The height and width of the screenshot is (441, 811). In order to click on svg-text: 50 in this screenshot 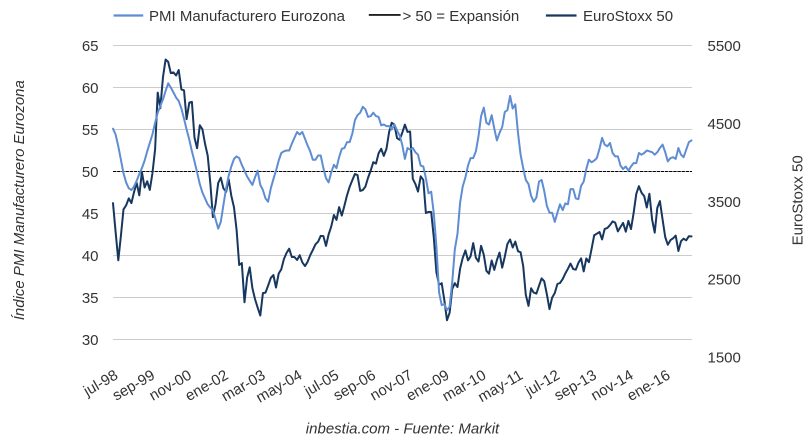, I will do `click(90, 172)`.